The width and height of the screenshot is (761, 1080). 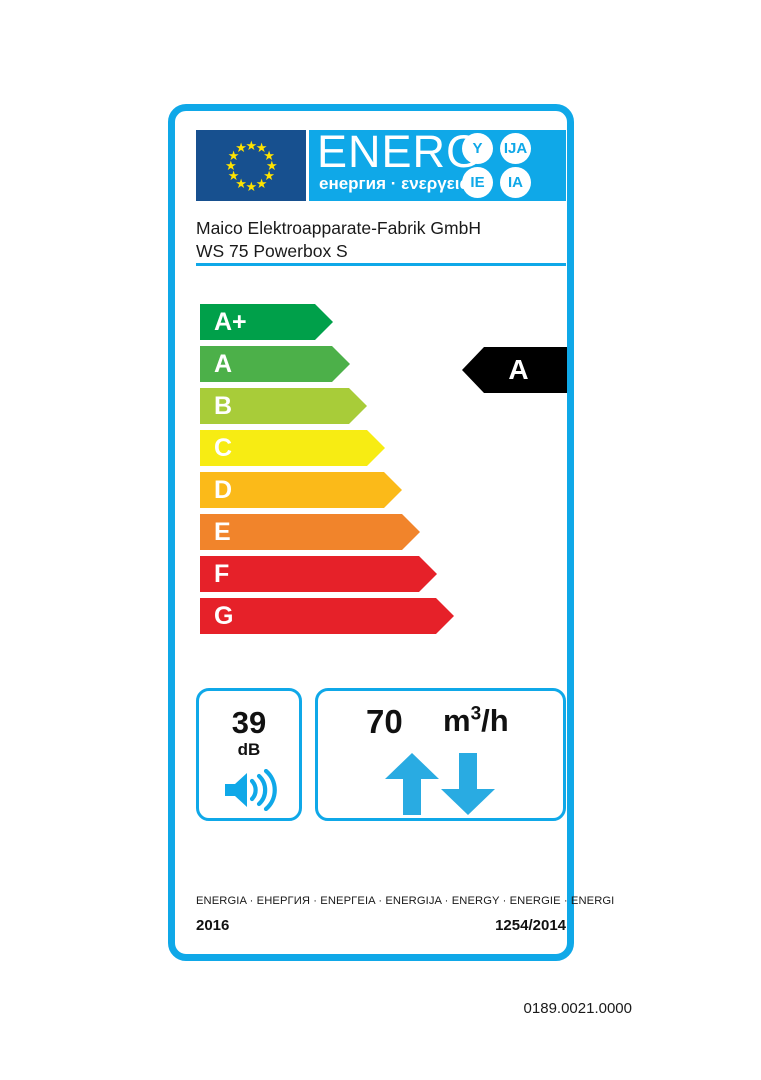 What do you see at coordinates (251, 165) in the screenshot?
I see `eu-flag-icon: ★ ★ ★ ★ ★ ★ ★ ★ ★ ★ ★ ★` at bounding box center [251, 165].